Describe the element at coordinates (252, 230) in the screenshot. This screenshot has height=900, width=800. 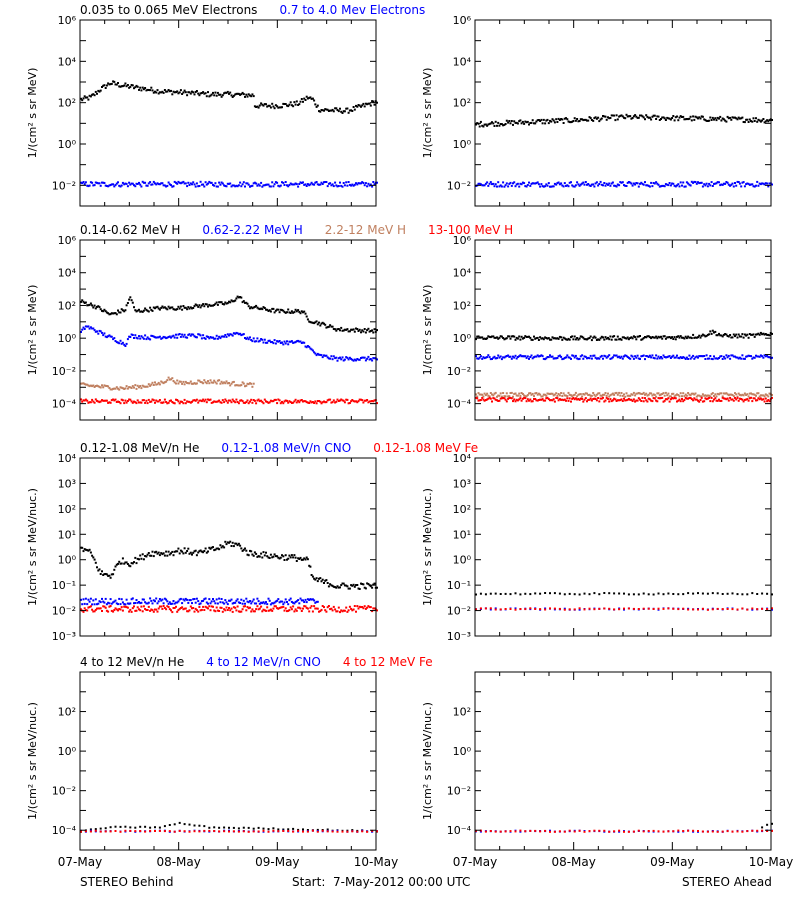
I see `legend-entry: 0.62-2.22 MeV H` at that location.